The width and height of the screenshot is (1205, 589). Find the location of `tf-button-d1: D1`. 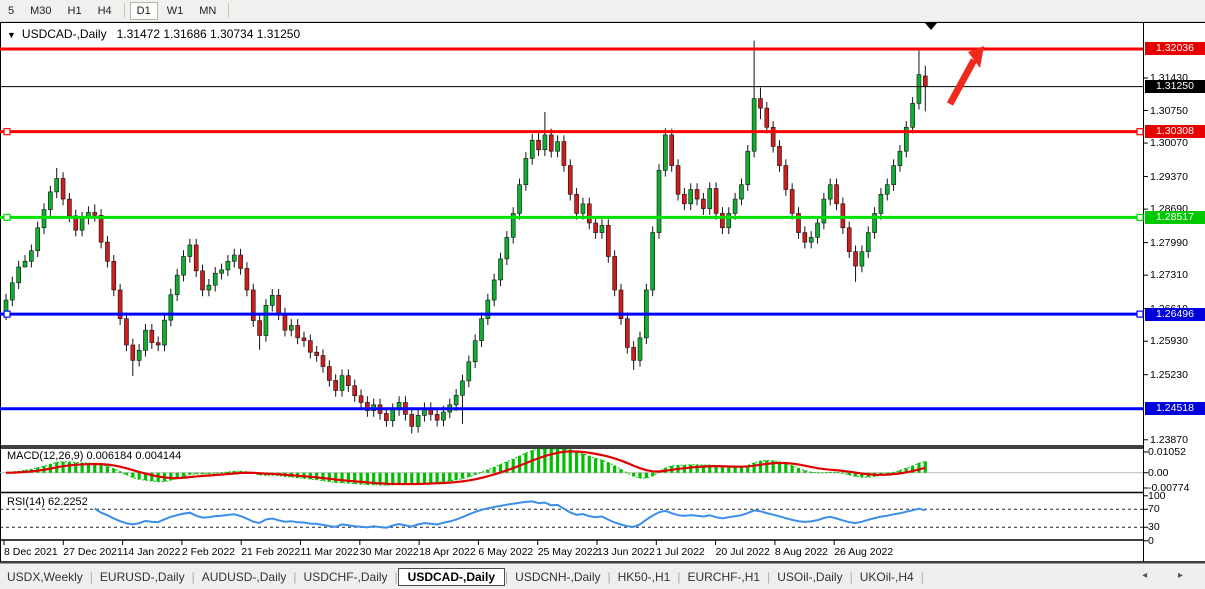

tf-button-d1: D1 is located at coordinates (143, 10).